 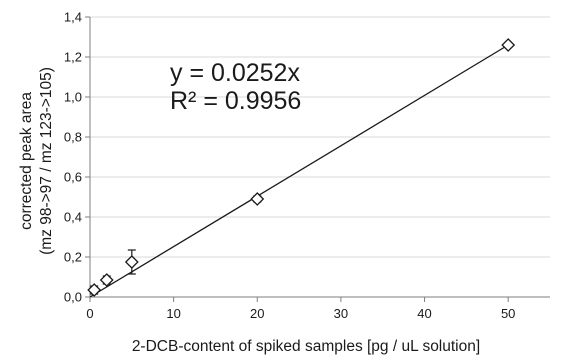 I want to click on y-tick-label: 0,0, so click(x=73, y=297).